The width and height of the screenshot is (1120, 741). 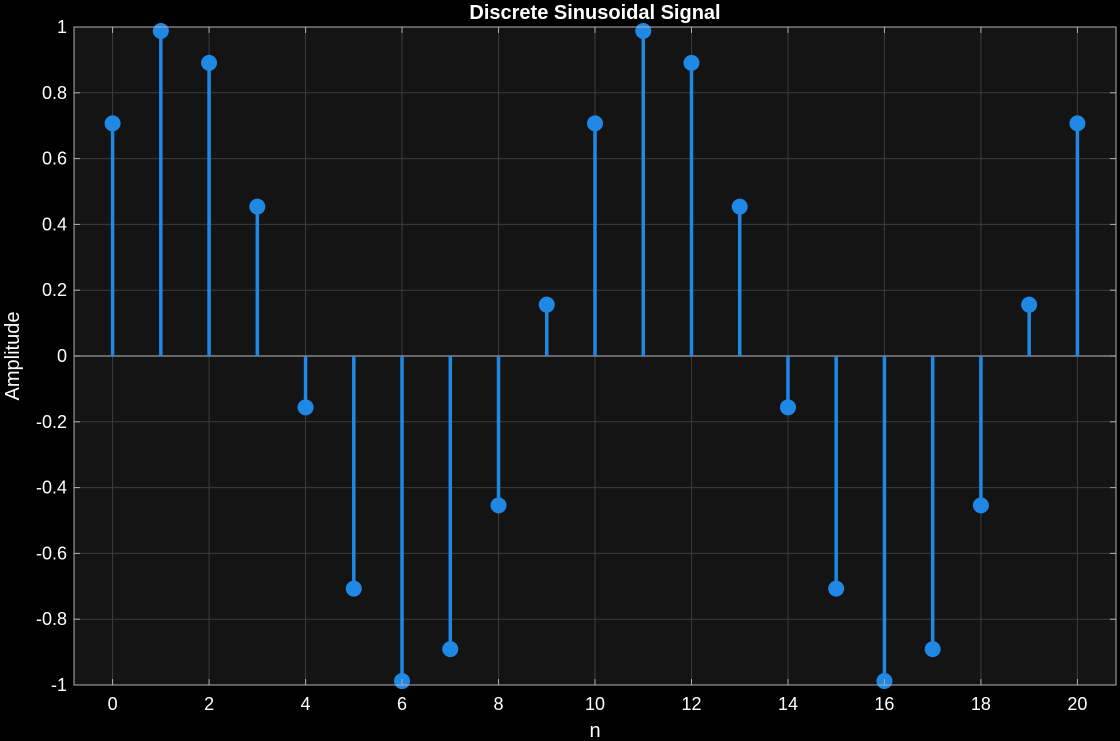 What do you see at coordinates (1077, 704) in the screenshot?
I see `x-tick-label: 20` at bounding box center [1077, 704].